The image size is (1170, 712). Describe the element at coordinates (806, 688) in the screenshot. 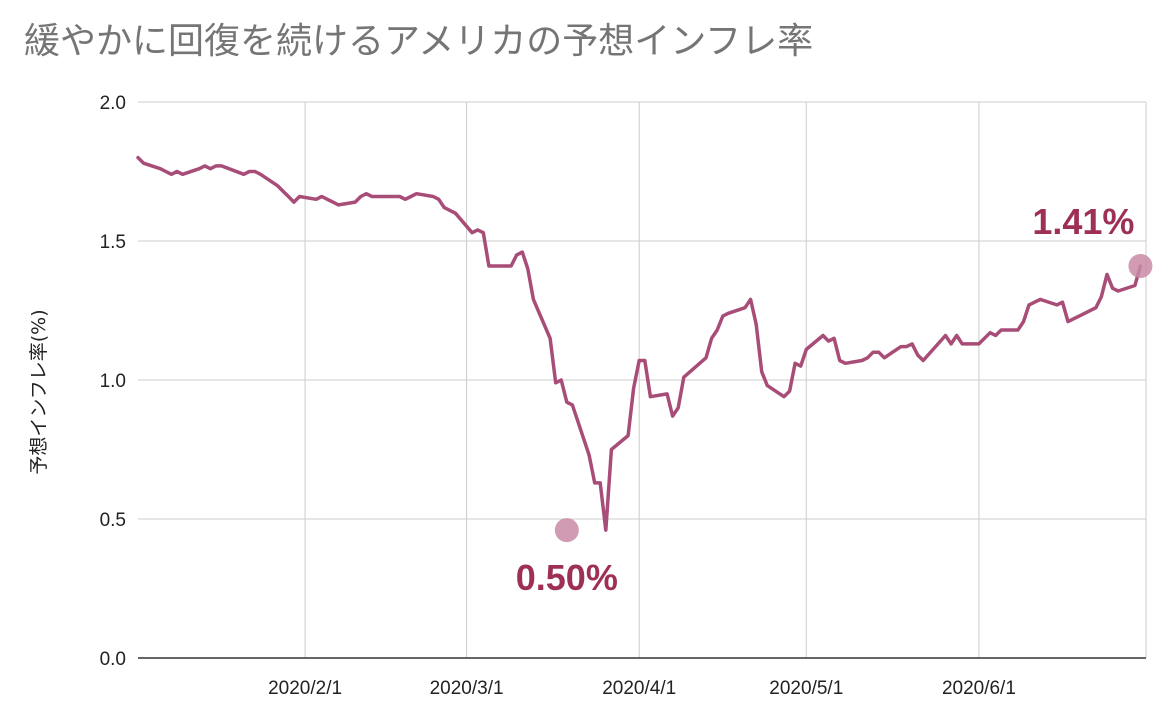

I see `x-tick-label: 2020/5/1` at that location.